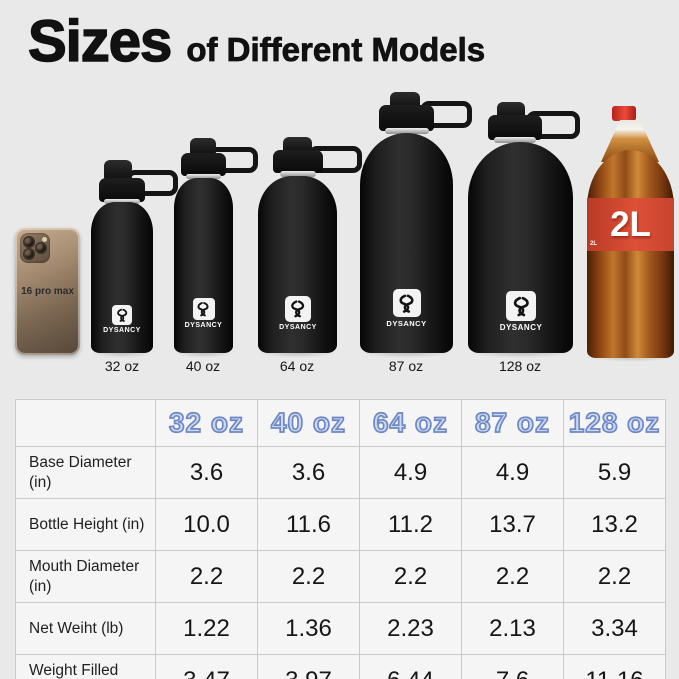 This screenshot has height=679, width=679. I want to click on column-header-128oz: 128 oz, so click(614, 422).